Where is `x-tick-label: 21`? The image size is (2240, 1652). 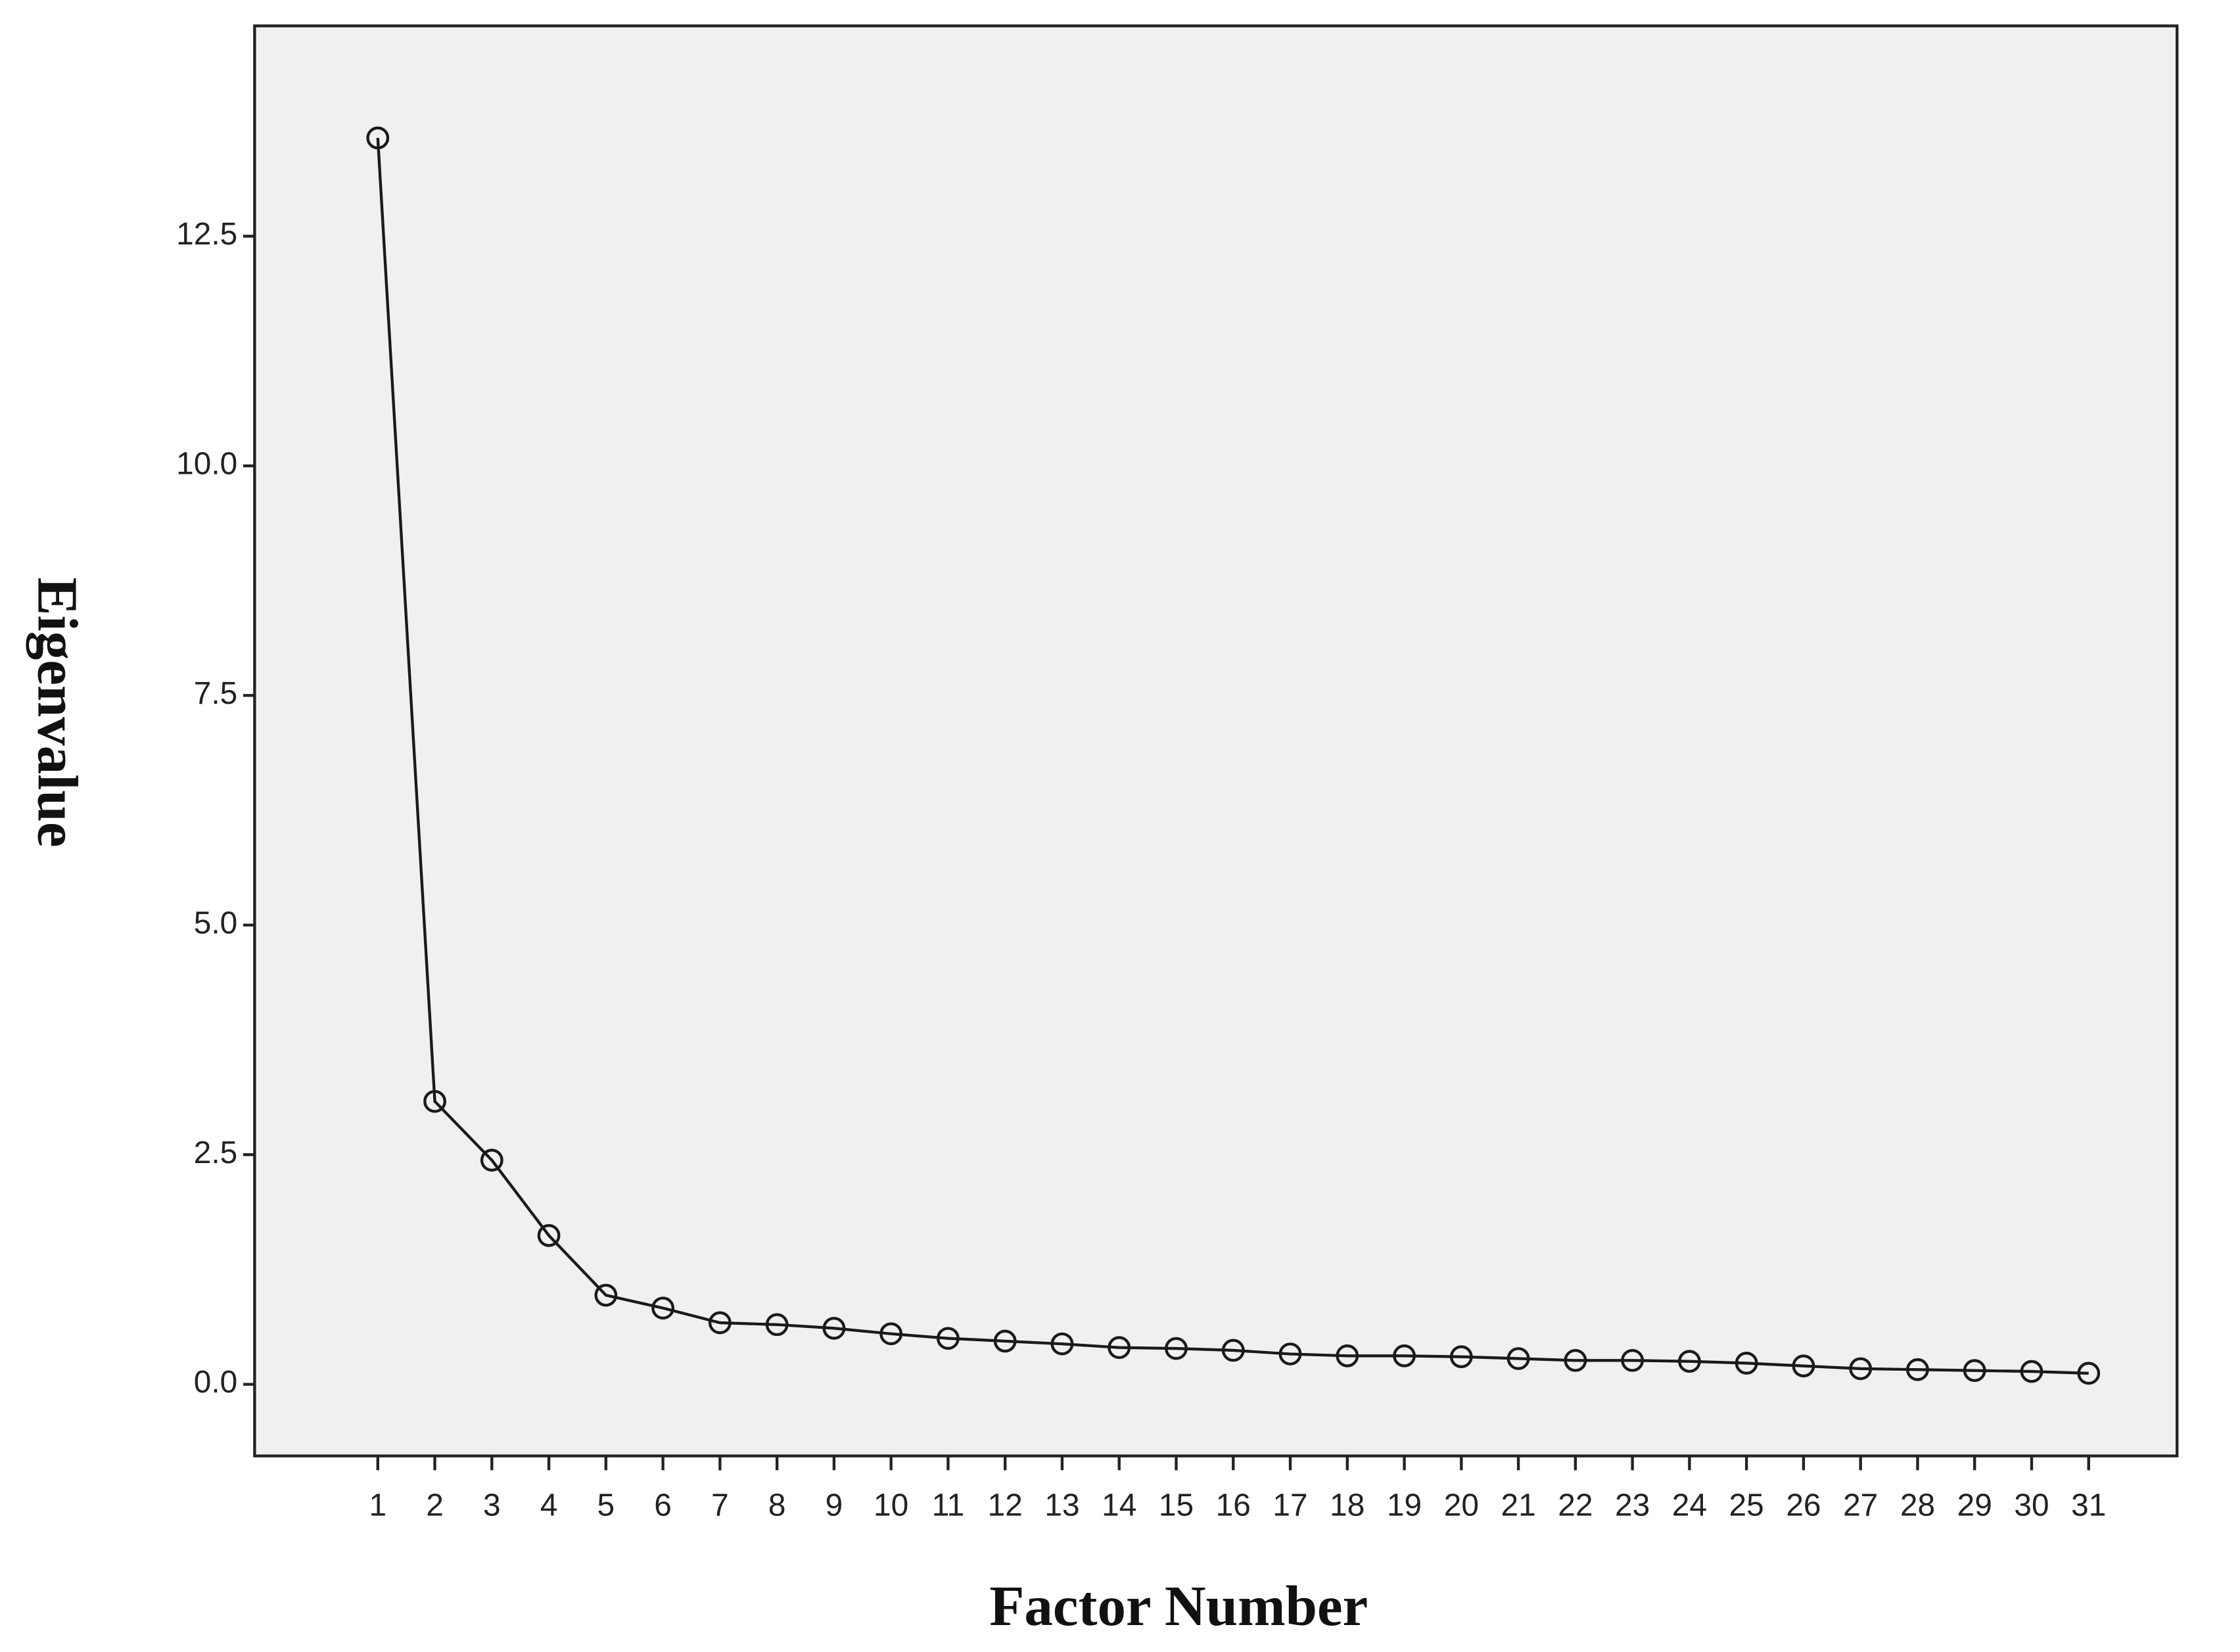
x-tick-label: 21 is located at coordinates (1518, 1505).